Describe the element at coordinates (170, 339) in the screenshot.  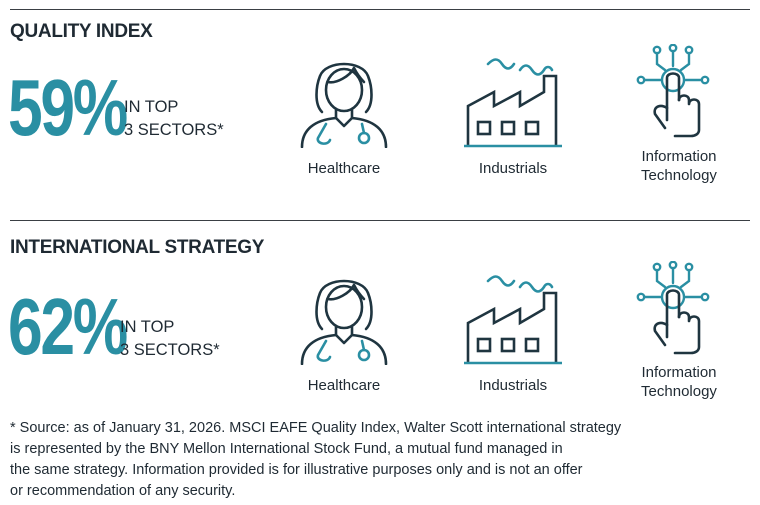
I see `percent-label-international-strategy: IN TOP 3 SECTORS*` at that location.